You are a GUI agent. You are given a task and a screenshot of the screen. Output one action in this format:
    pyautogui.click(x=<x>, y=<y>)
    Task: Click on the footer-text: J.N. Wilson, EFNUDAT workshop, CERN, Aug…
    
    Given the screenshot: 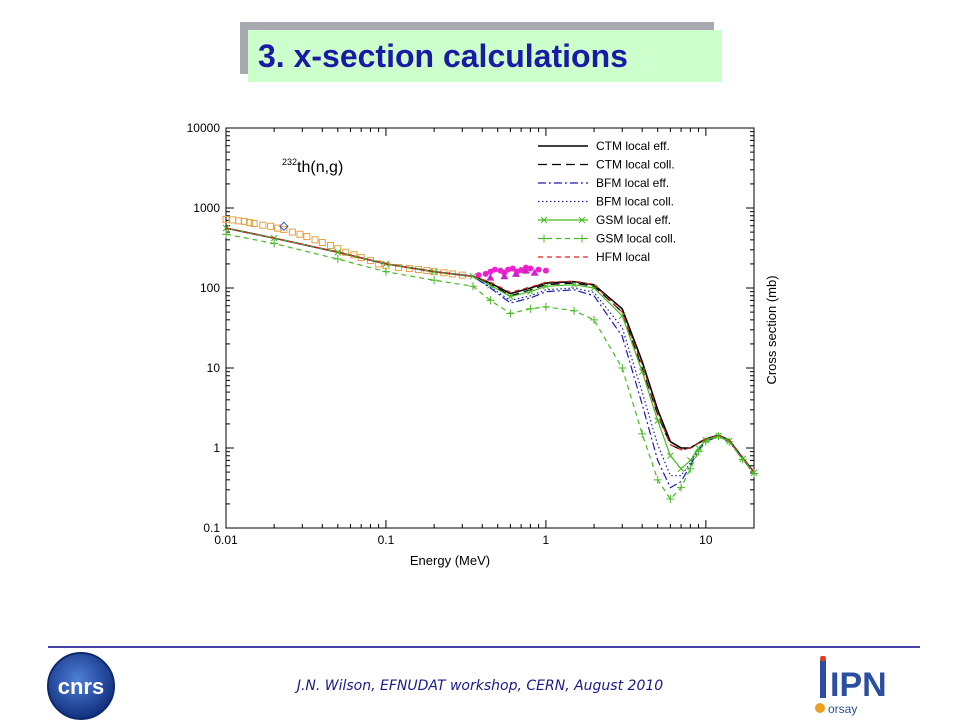 What is the action you would take?
    pyautogui.click(x=480, y=686)
    